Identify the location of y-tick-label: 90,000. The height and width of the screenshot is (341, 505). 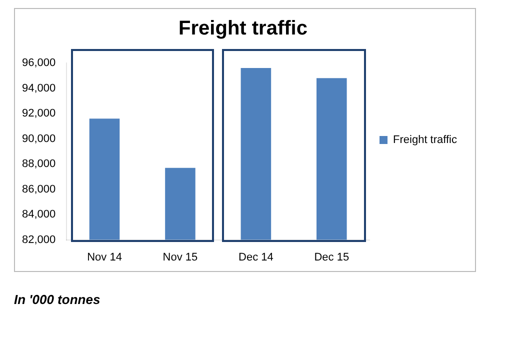
(39, 138).